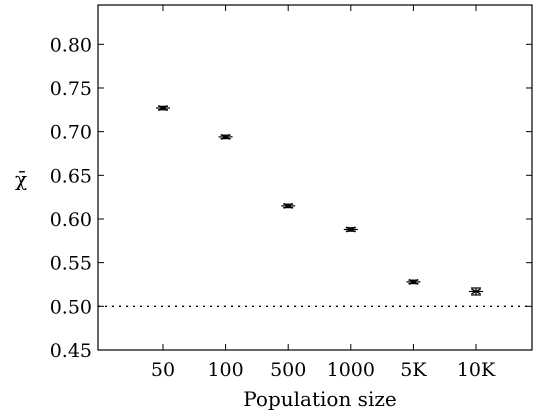 The height and width of the screenshot is (413, 533). What do you see at coordinates (71, 176) in the screenshot?
I see `y-tick-label: 0.65` at bounding box center [71, 176].